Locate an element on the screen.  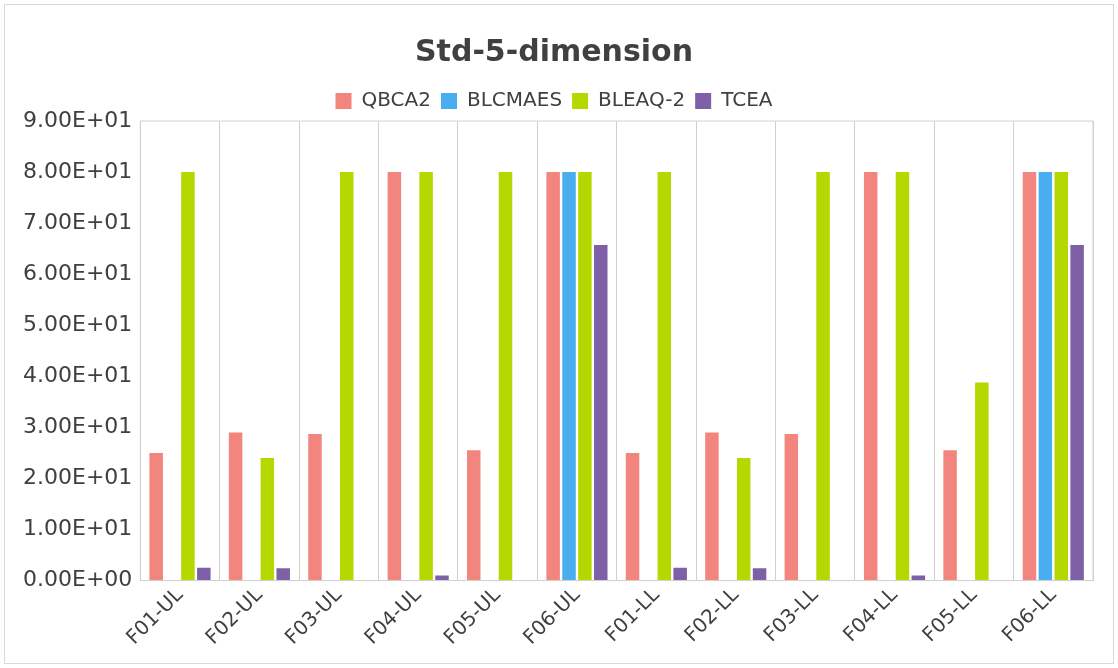
y-tick-label: 4.00E+01 is located at coordinates (78, 375).